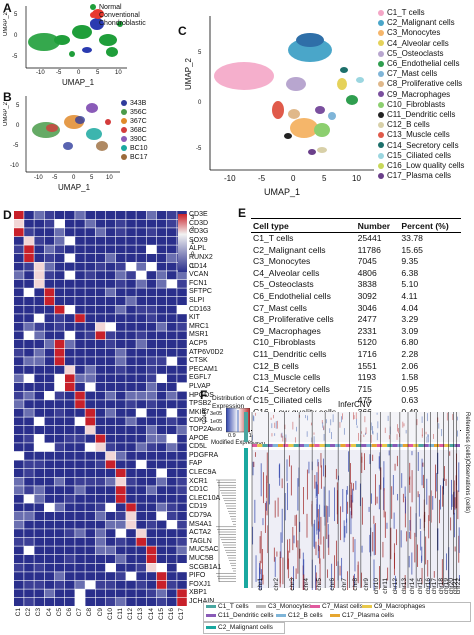 Image resolution: width=474 pixels, height=635 pixels. I want to click on chr-label: chr1, so click(261, 584).